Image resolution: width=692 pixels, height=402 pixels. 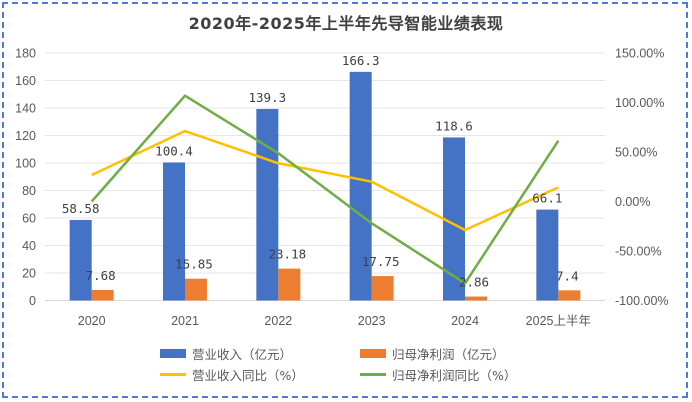 What do you see at coordinates (638, 252) in the screenshot?
I see `right-tick-label: -50.00%` at bounding box center [638, 252].